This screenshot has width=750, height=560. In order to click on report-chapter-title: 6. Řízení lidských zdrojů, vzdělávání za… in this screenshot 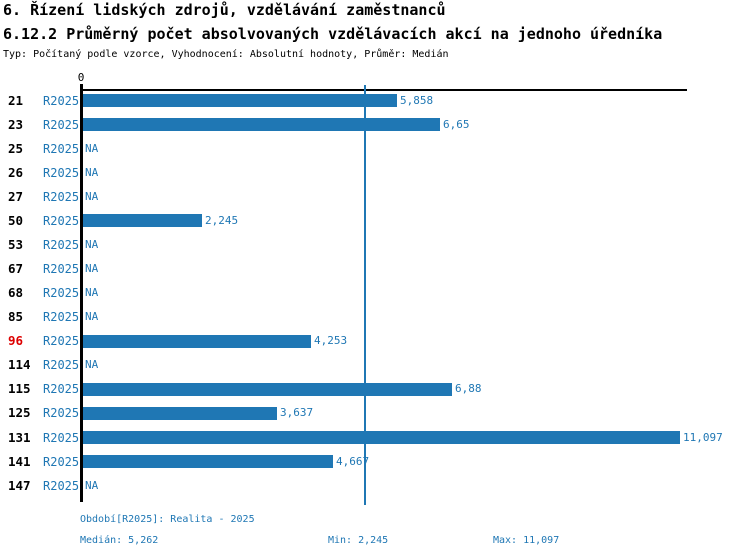, I will do `click(224, 10)`.